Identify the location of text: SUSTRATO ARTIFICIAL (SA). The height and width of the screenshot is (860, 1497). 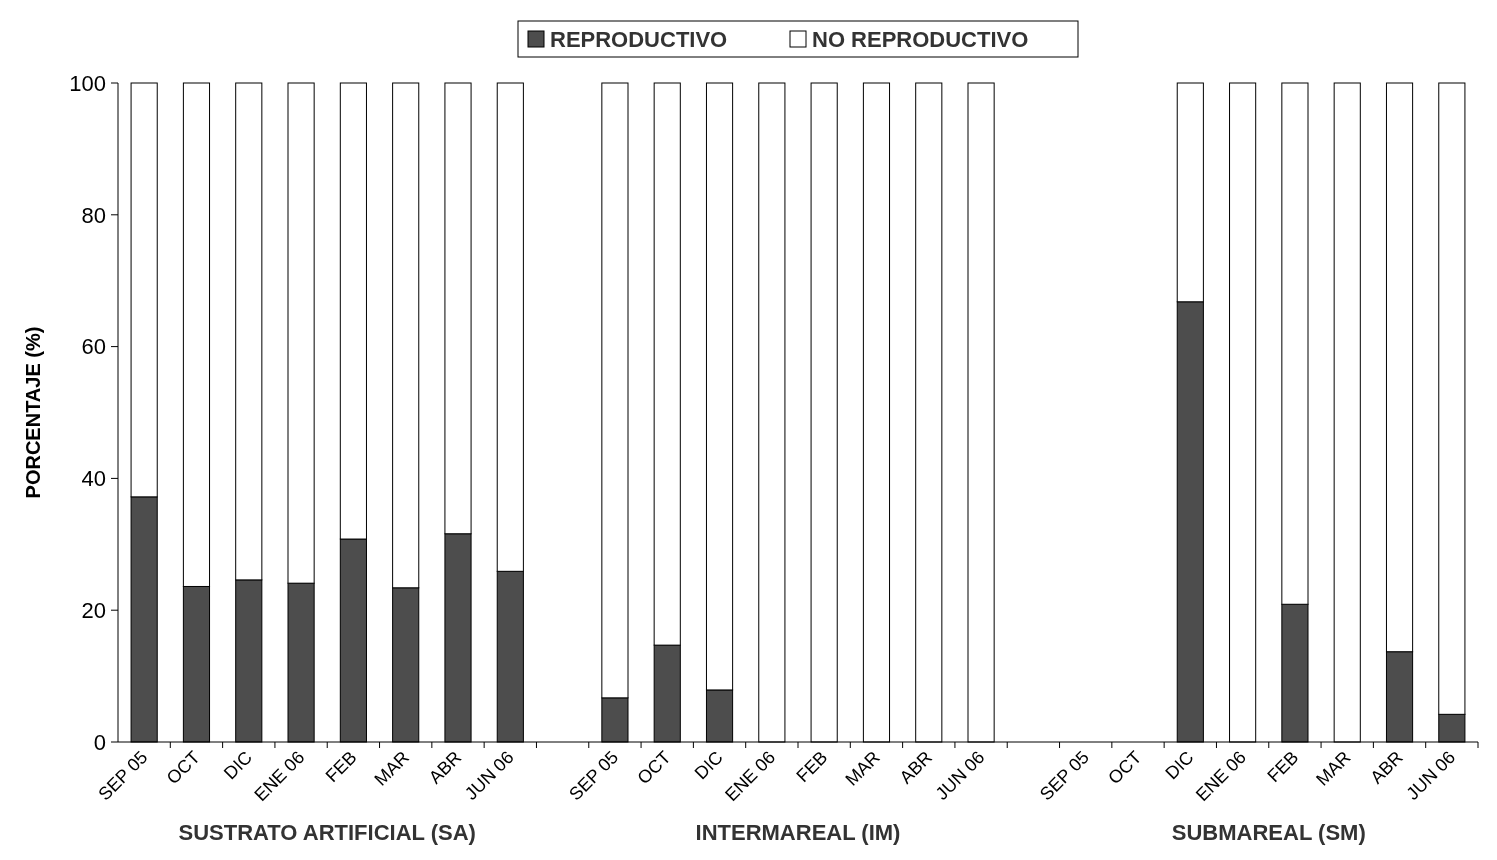
(327, 832).